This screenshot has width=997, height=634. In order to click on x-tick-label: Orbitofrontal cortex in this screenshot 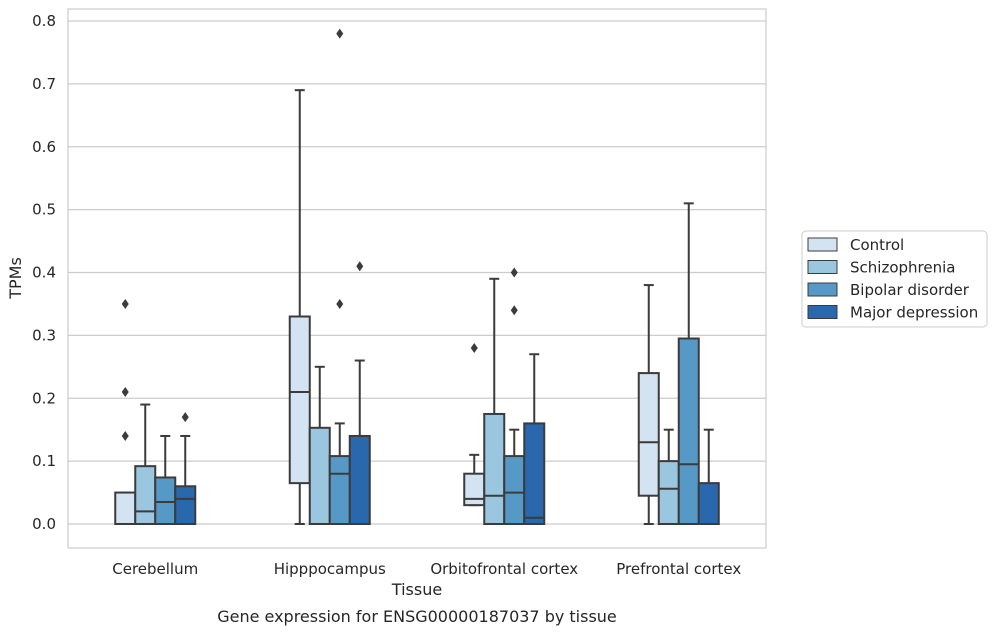, I will do `click(504, 569)`.